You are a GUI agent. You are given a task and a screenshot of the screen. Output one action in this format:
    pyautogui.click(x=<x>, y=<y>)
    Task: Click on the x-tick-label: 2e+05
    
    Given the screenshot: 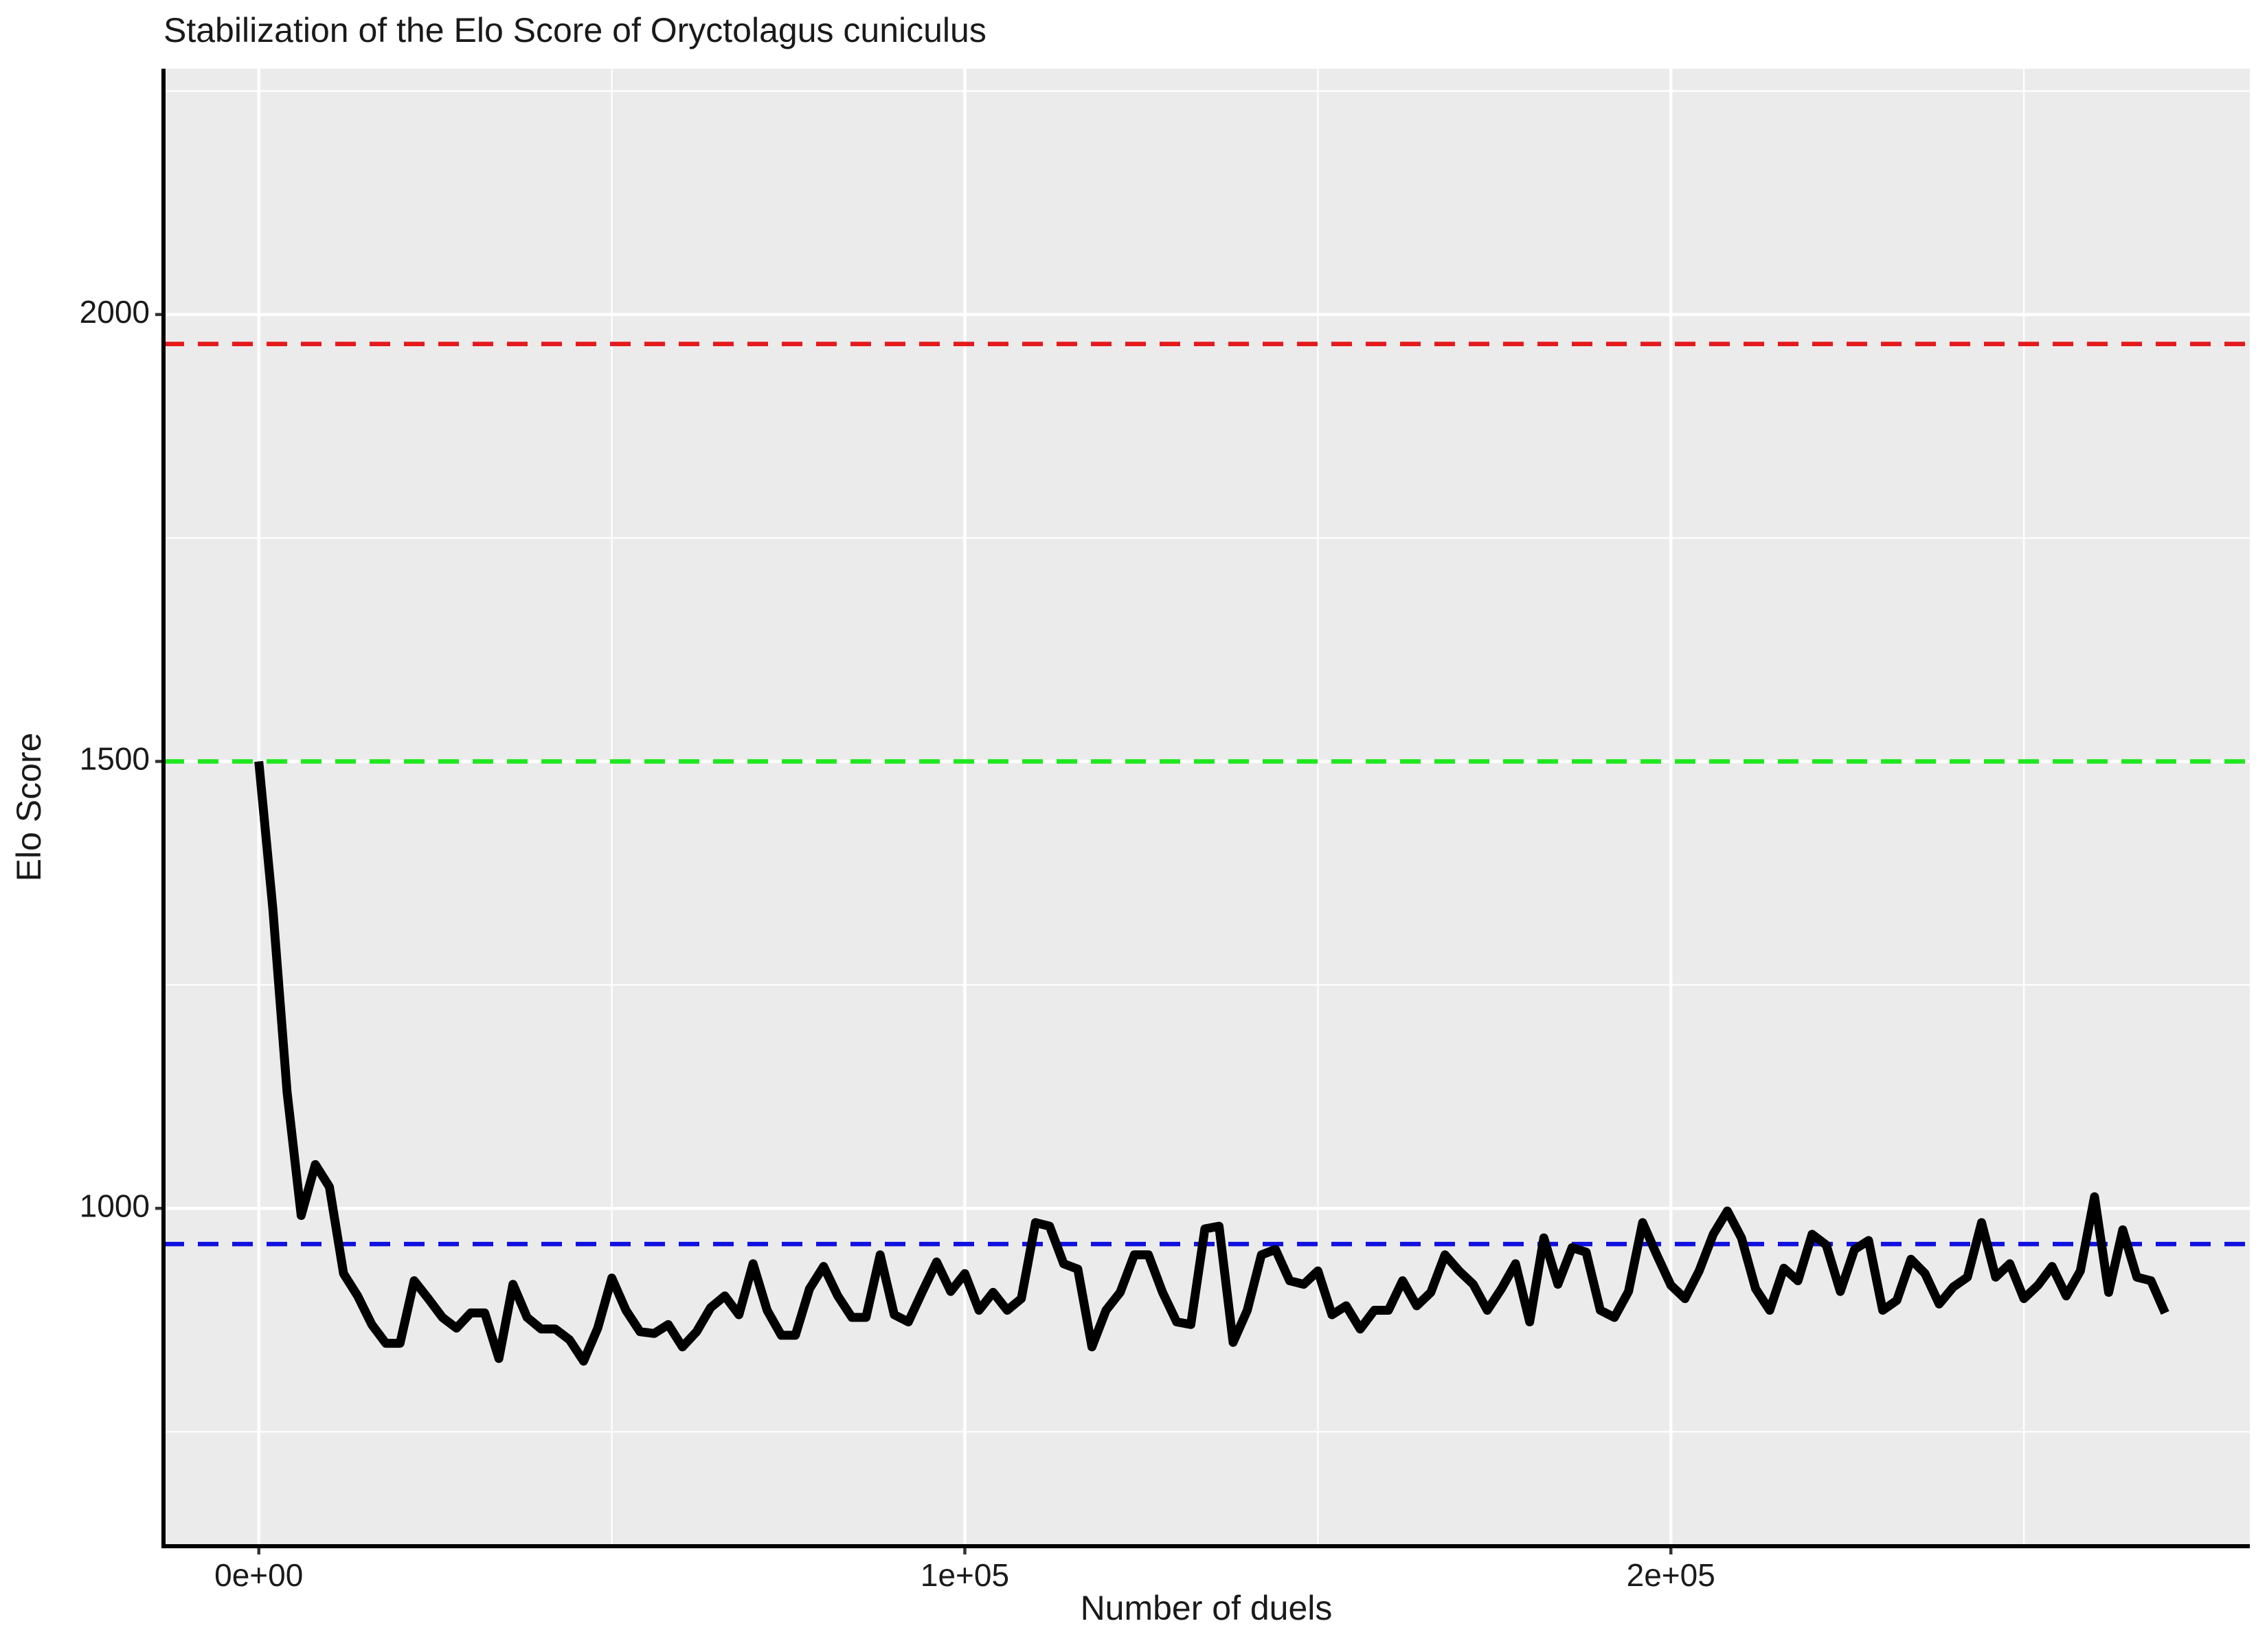 What is the action you would take?
    pyautogui.click(x=1671, y=1575)
    